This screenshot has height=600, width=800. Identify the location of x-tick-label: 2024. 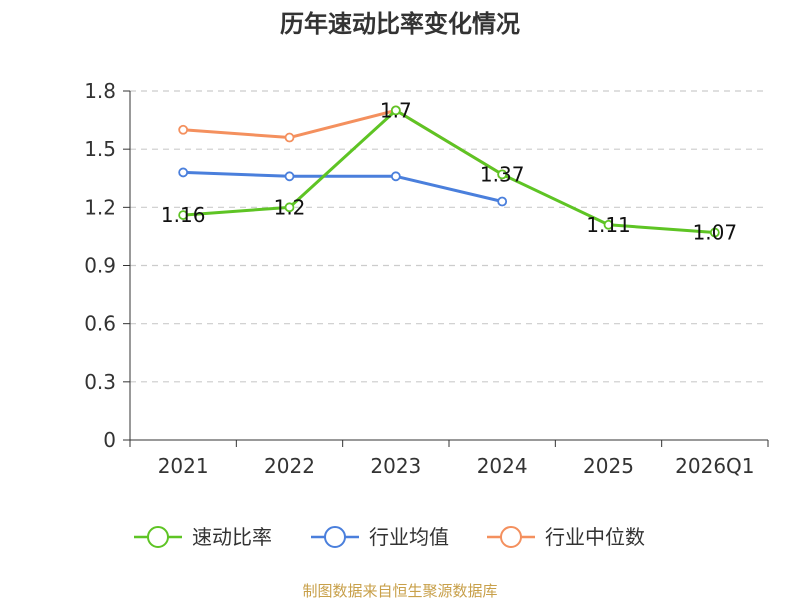
(502, 466).